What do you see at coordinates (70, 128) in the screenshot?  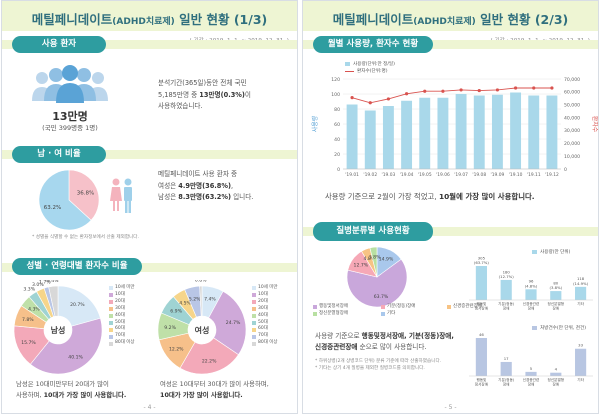 I see `patient-ratio: (국민 399명중 1명)` at bounding box center [70, 128].